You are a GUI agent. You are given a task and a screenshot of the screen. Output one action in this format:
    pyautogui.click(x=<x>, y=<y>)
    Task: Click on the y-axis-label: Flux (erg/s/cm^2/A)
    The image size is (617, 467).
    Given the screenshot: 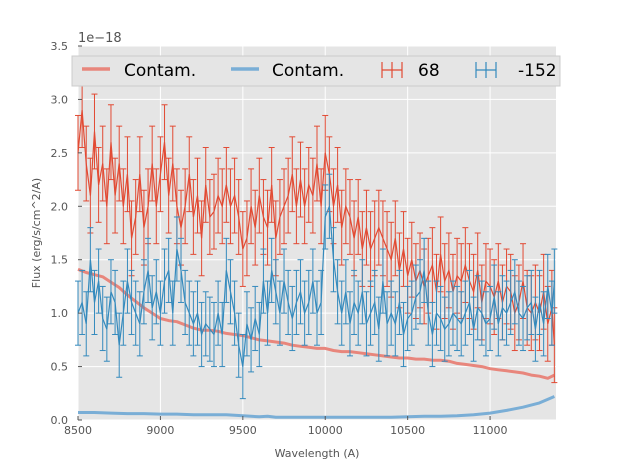 What is the action you would take?
    pyautogui.click(x=36, y=233)
    